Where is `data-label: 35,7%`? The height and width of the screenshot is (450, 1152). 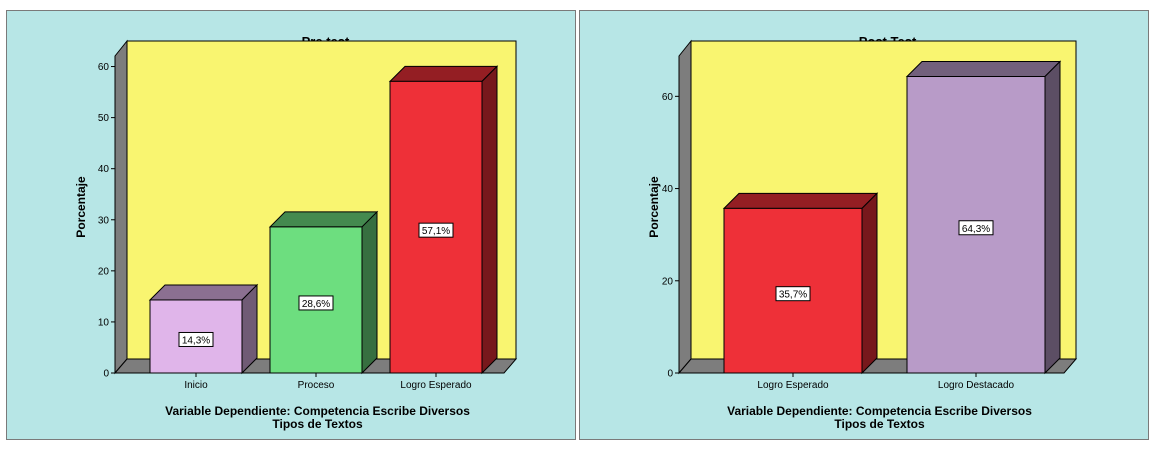
data-label: 35,7% is located at coordinates (793, 295).